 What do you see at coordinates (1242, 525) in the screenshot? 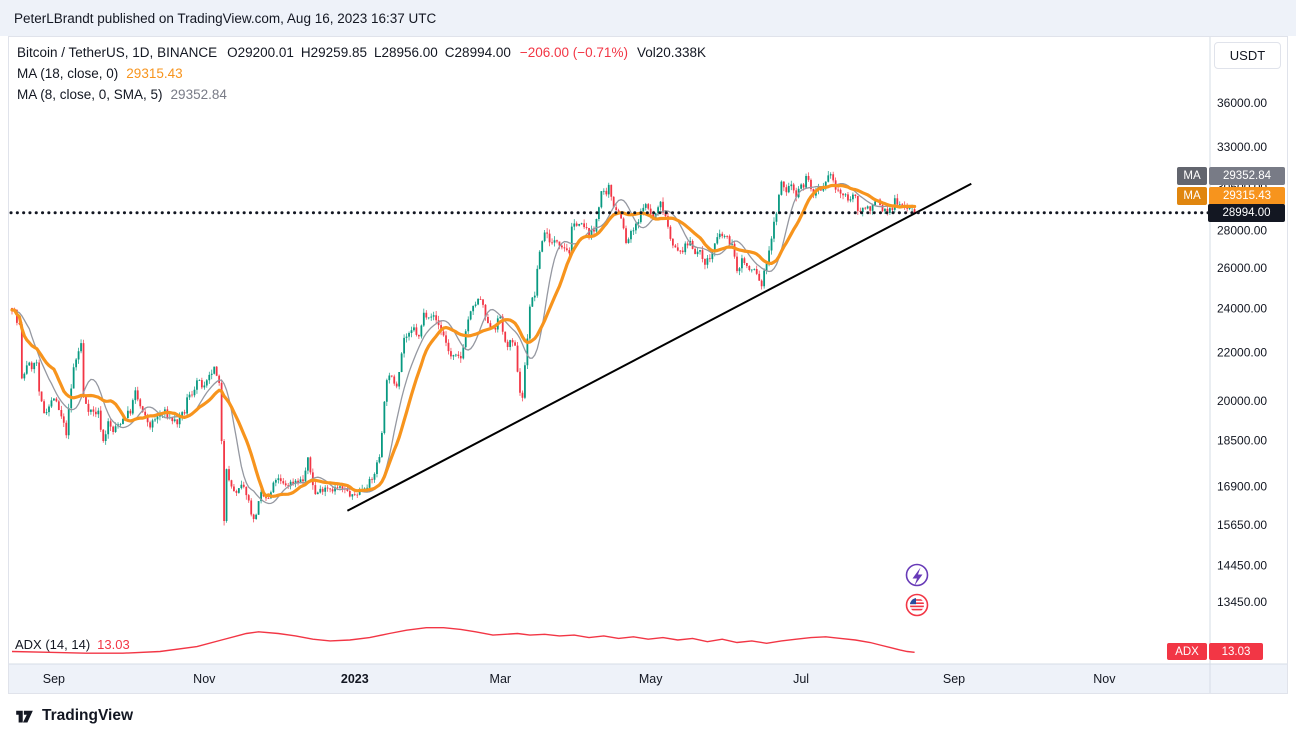
I see `price-tick-label: 15650.00` at bounding box center [1242, 525].